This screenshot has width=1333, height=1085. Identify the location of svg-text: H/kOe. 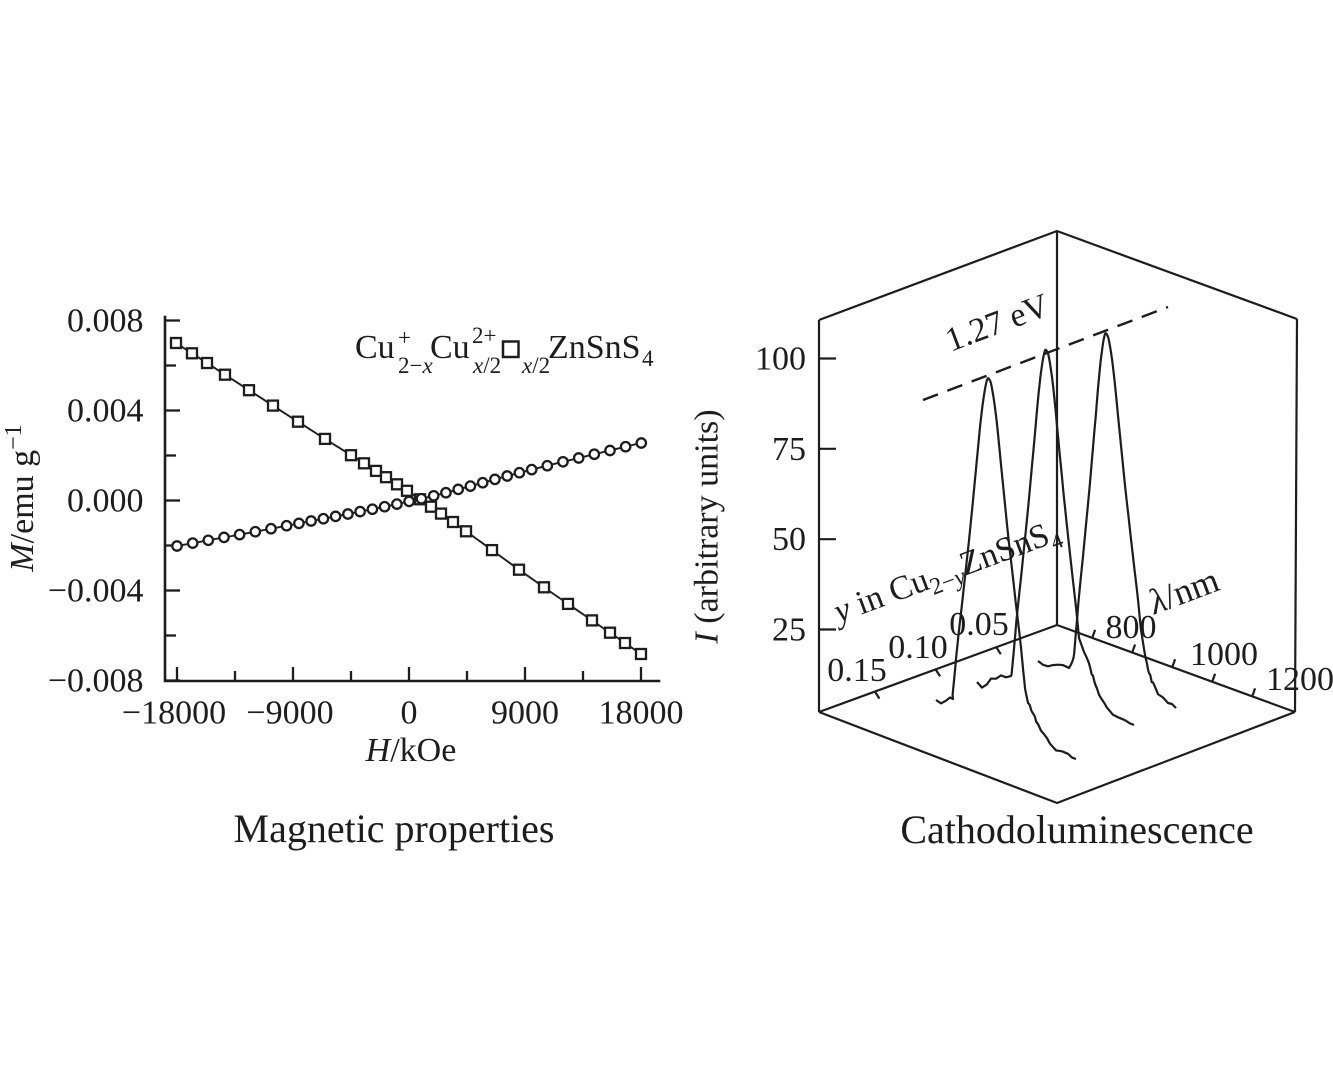
(411, 750).